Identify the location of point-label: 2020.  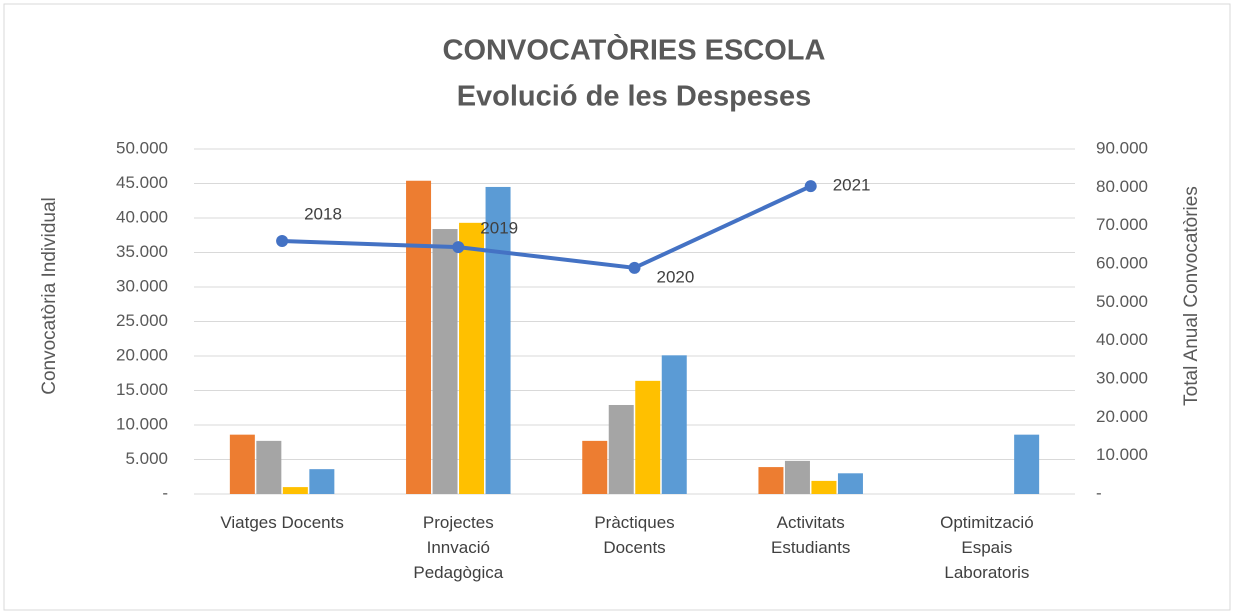
(676, 276).